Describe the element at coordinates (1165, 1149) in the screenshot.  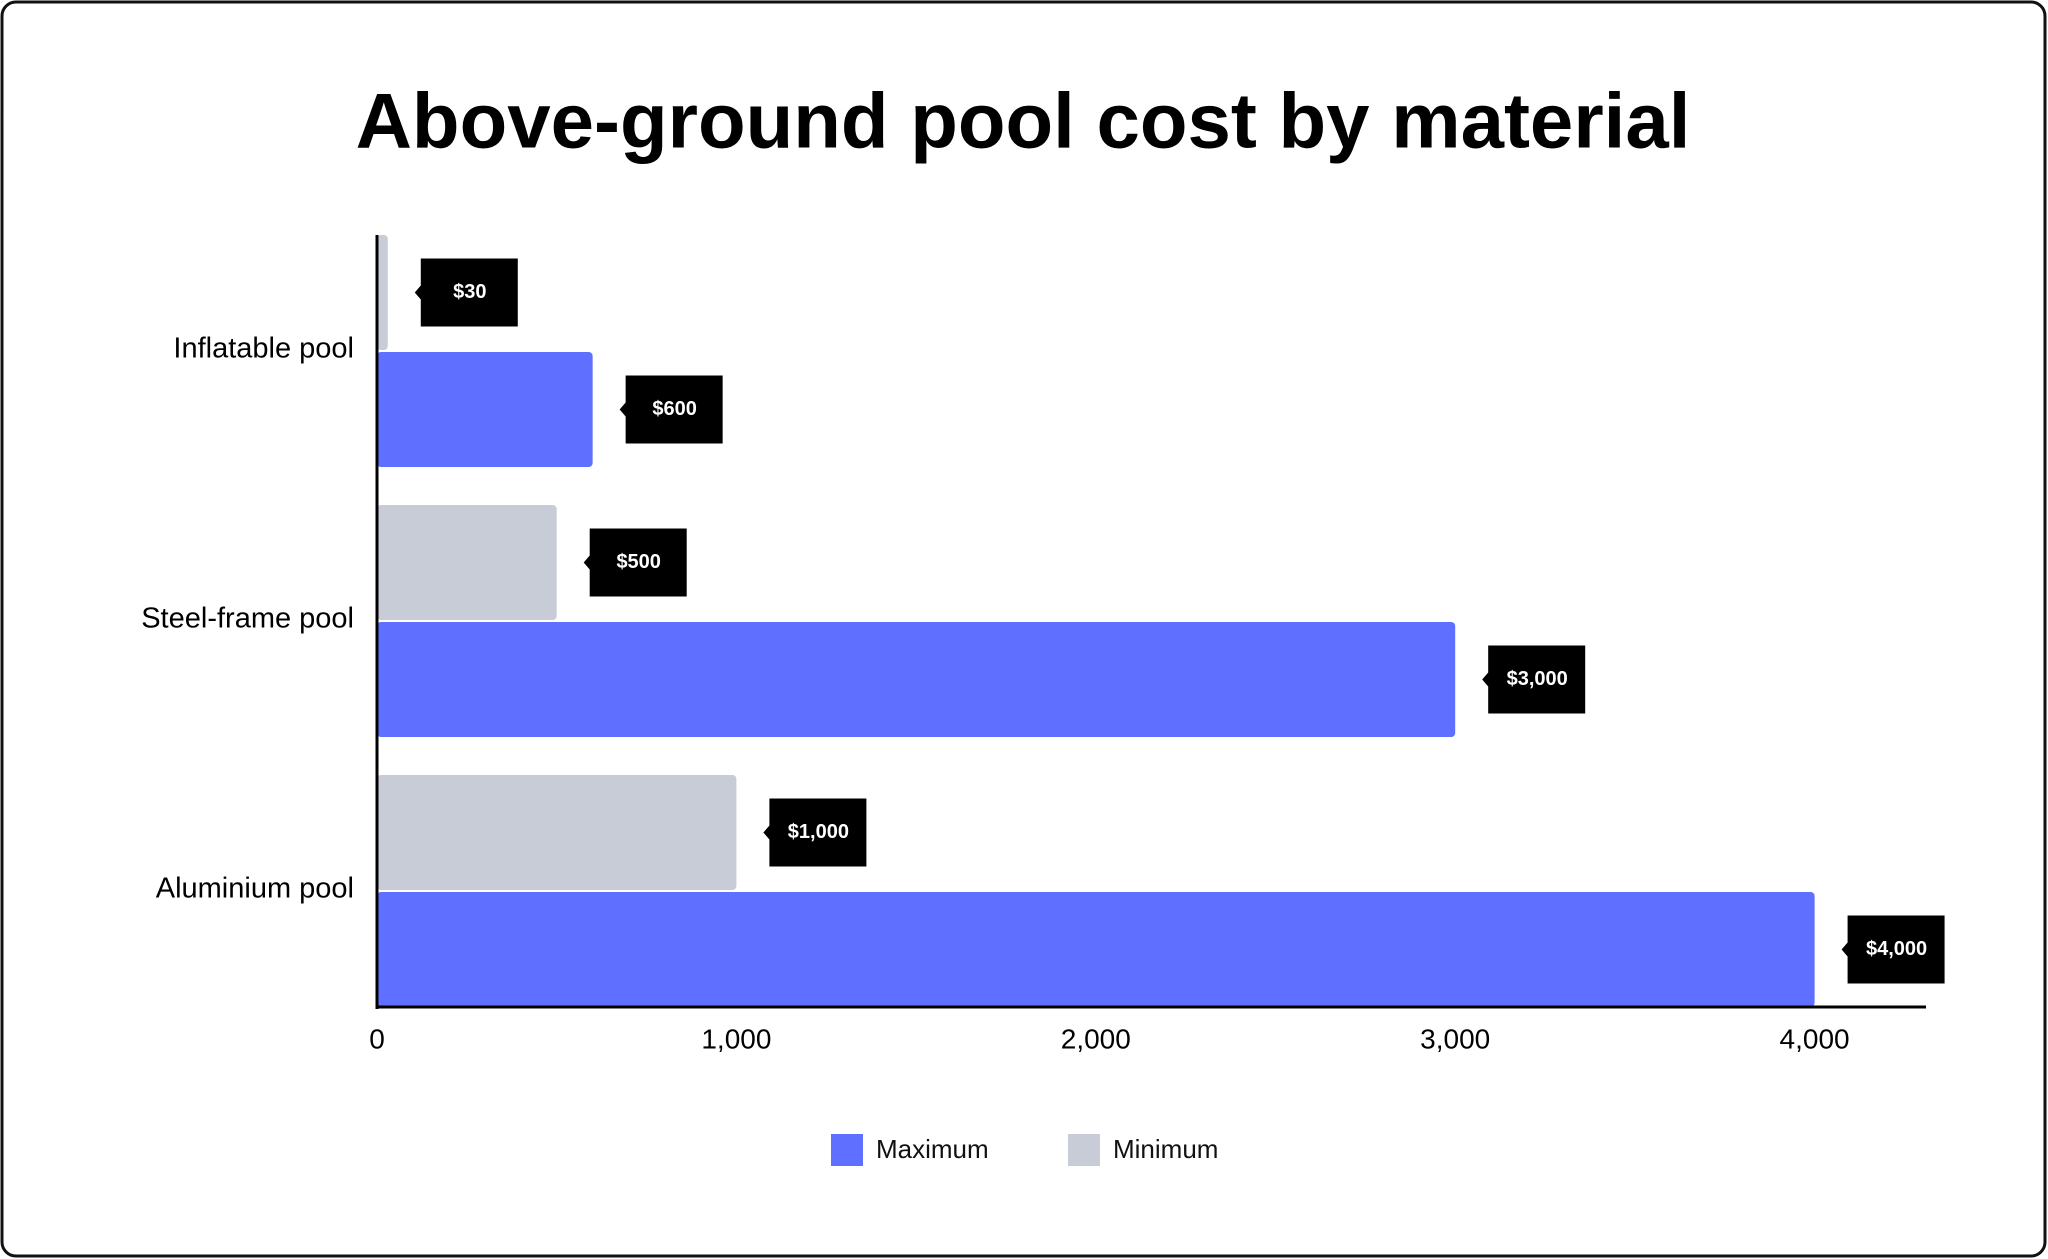
I see `legend-label: Minimum` at that location.